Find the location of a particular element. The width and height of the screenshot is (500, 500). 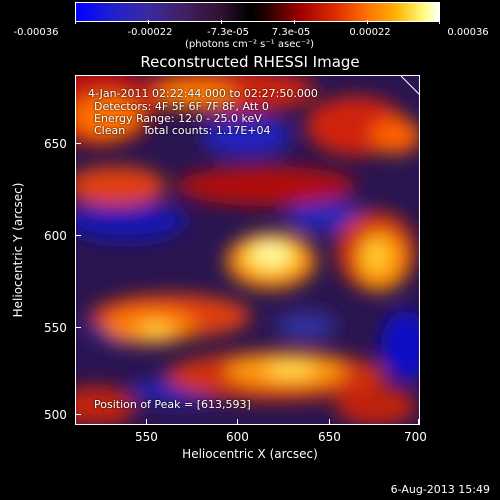

detectors-text: Detectors: 4F 5F 6F 7F 8F, Att 0 is located at coordinates (181, 106).